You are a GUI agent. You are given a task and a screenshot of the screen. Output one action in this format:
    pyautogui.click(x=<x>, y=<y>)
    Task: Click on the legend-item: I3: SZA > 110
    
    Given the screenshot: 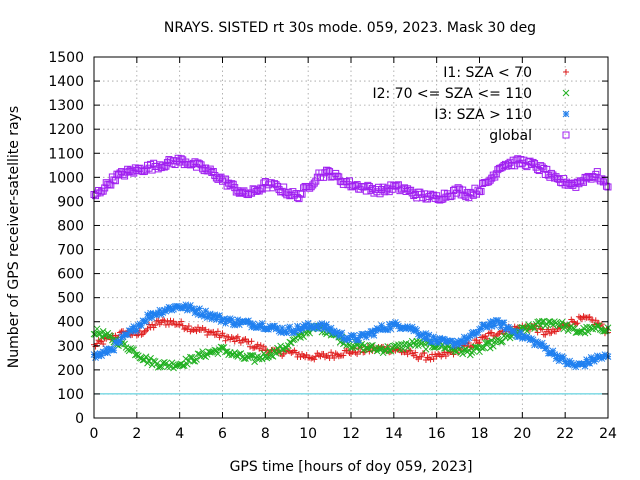 What is the action you would take?
    pyautogui.click(x=502, y=115)
    